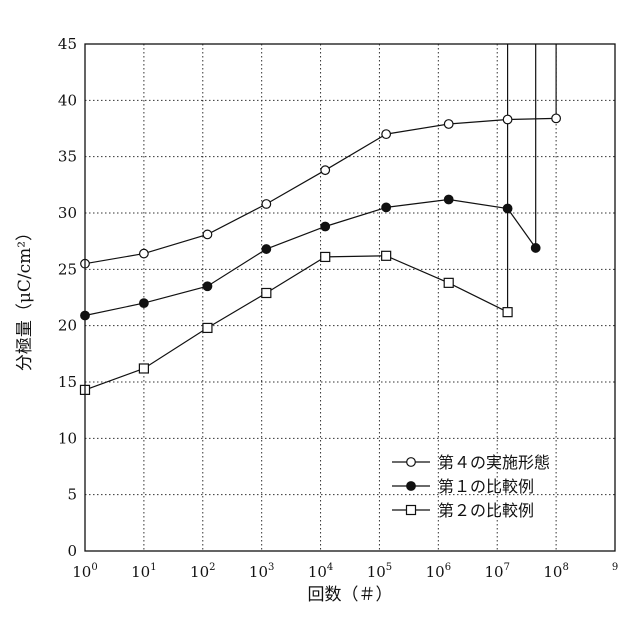  I want to click on legend: 第４の実施形態第１の比較例第２の比較例, so click(471, 486).